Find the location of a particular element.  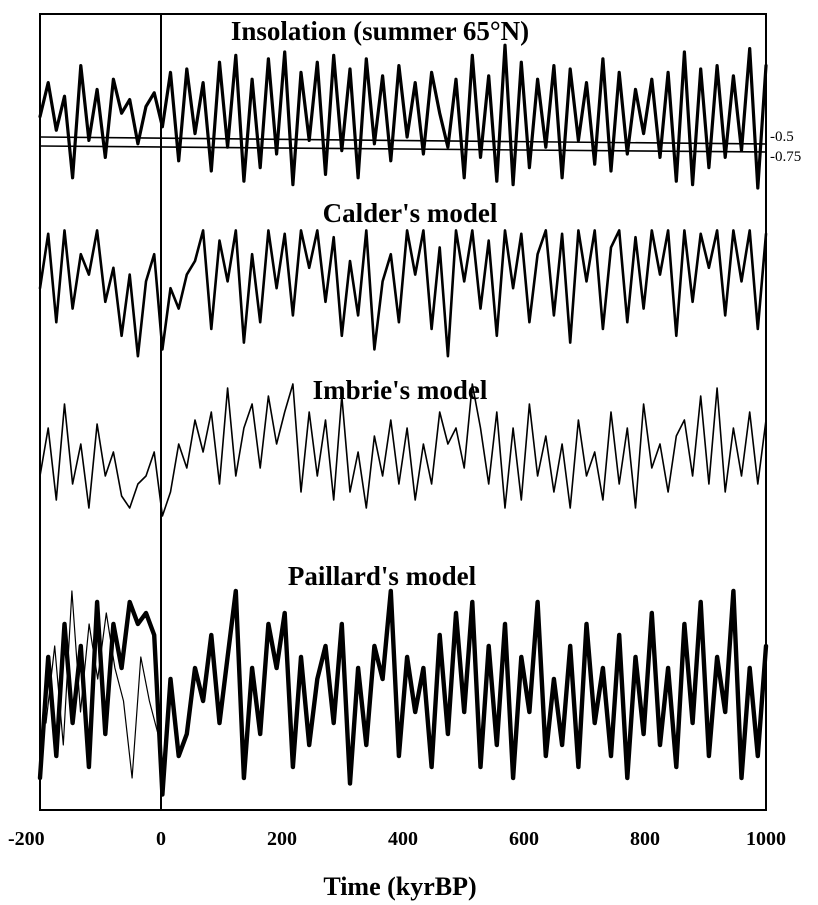

x-tick-label-1: -200 is located at coordinates (26, 839).